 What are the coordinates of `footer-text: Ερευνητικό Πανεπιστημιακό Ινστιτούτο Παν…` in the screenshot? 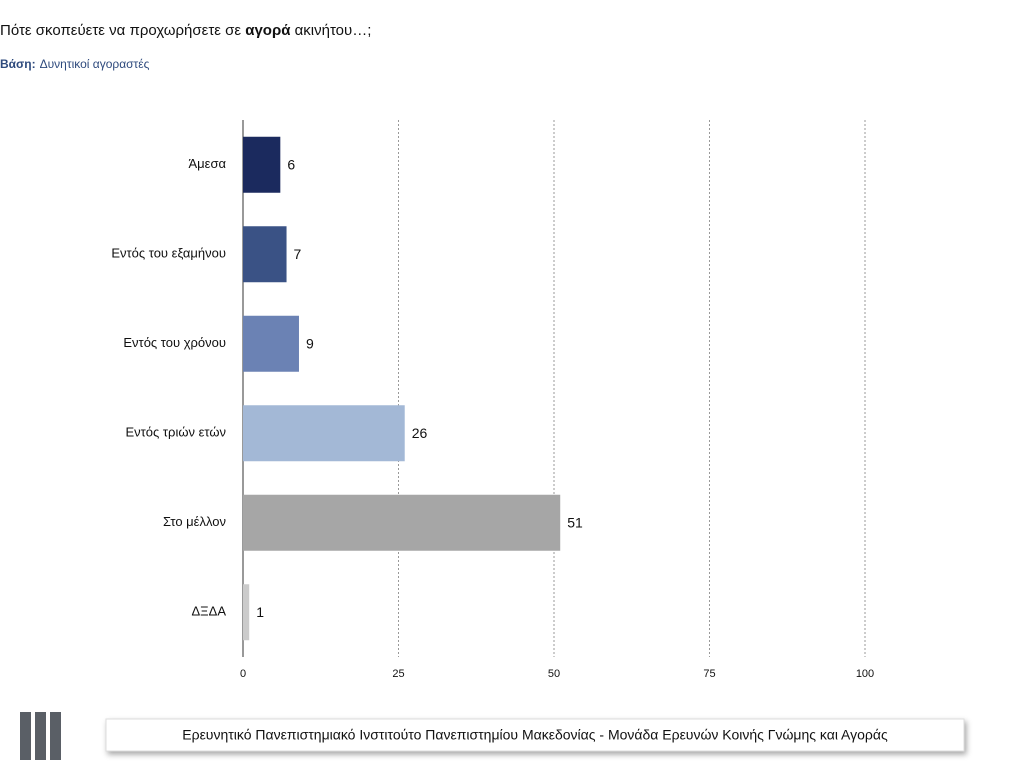 It's located at (535, 735).